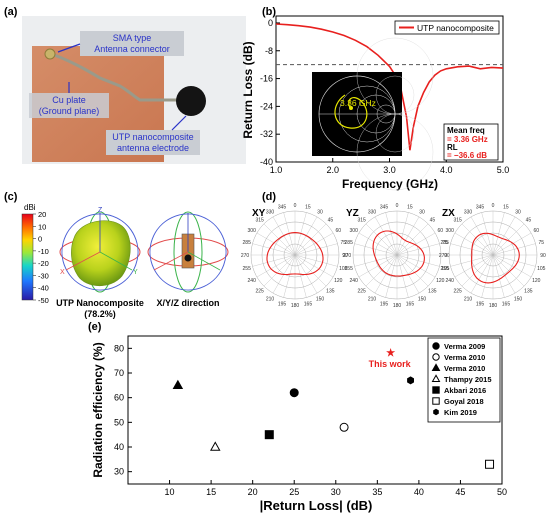  Describe the element at coordinates (503, 170) in the screenshot. I see `x-tick-label: 5.0` at that location.